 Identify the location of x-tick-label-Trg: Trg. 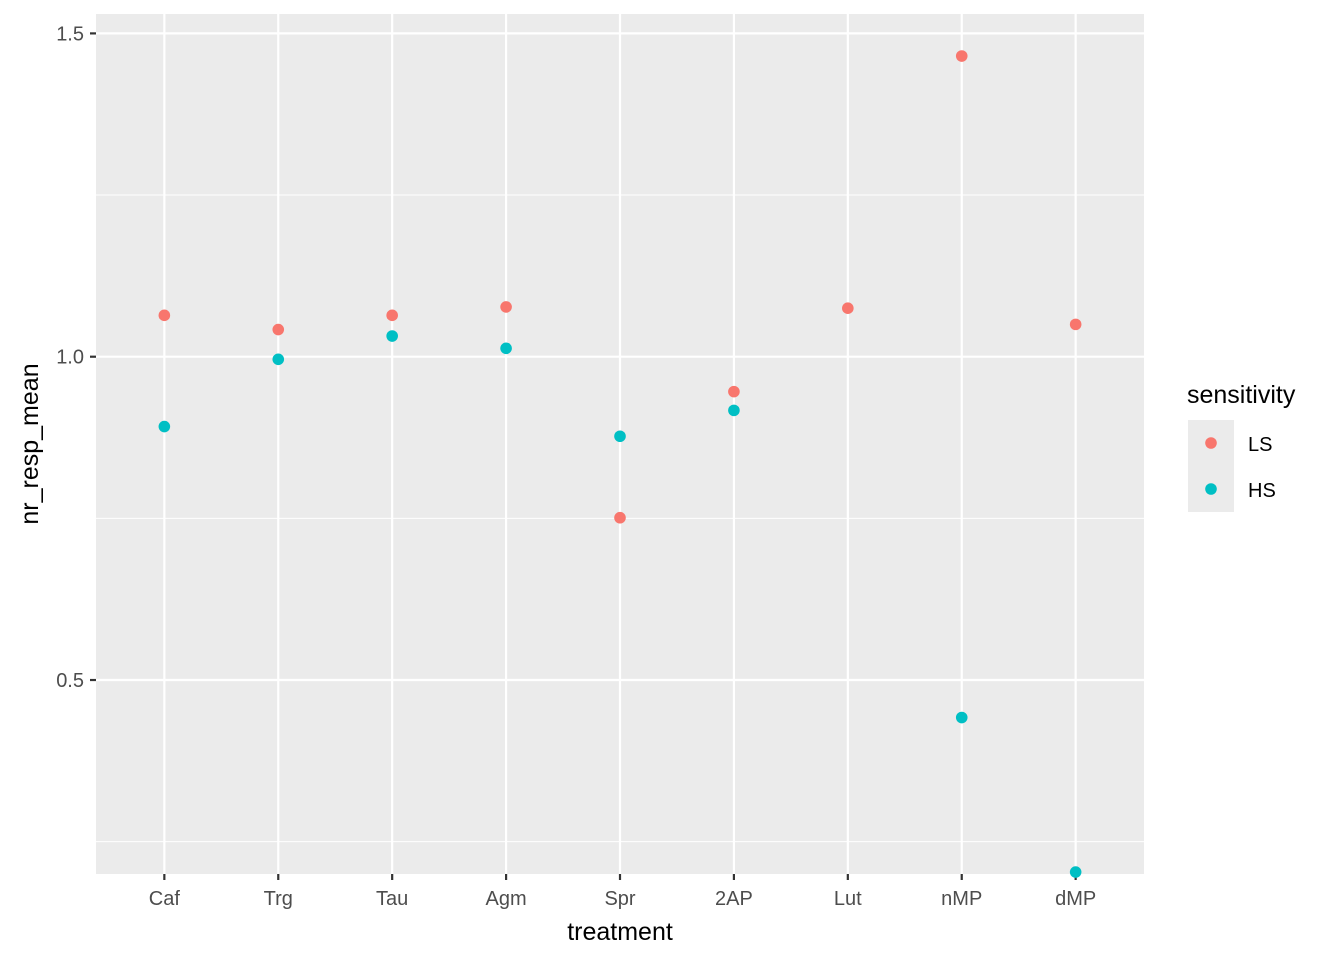
(278, 899).